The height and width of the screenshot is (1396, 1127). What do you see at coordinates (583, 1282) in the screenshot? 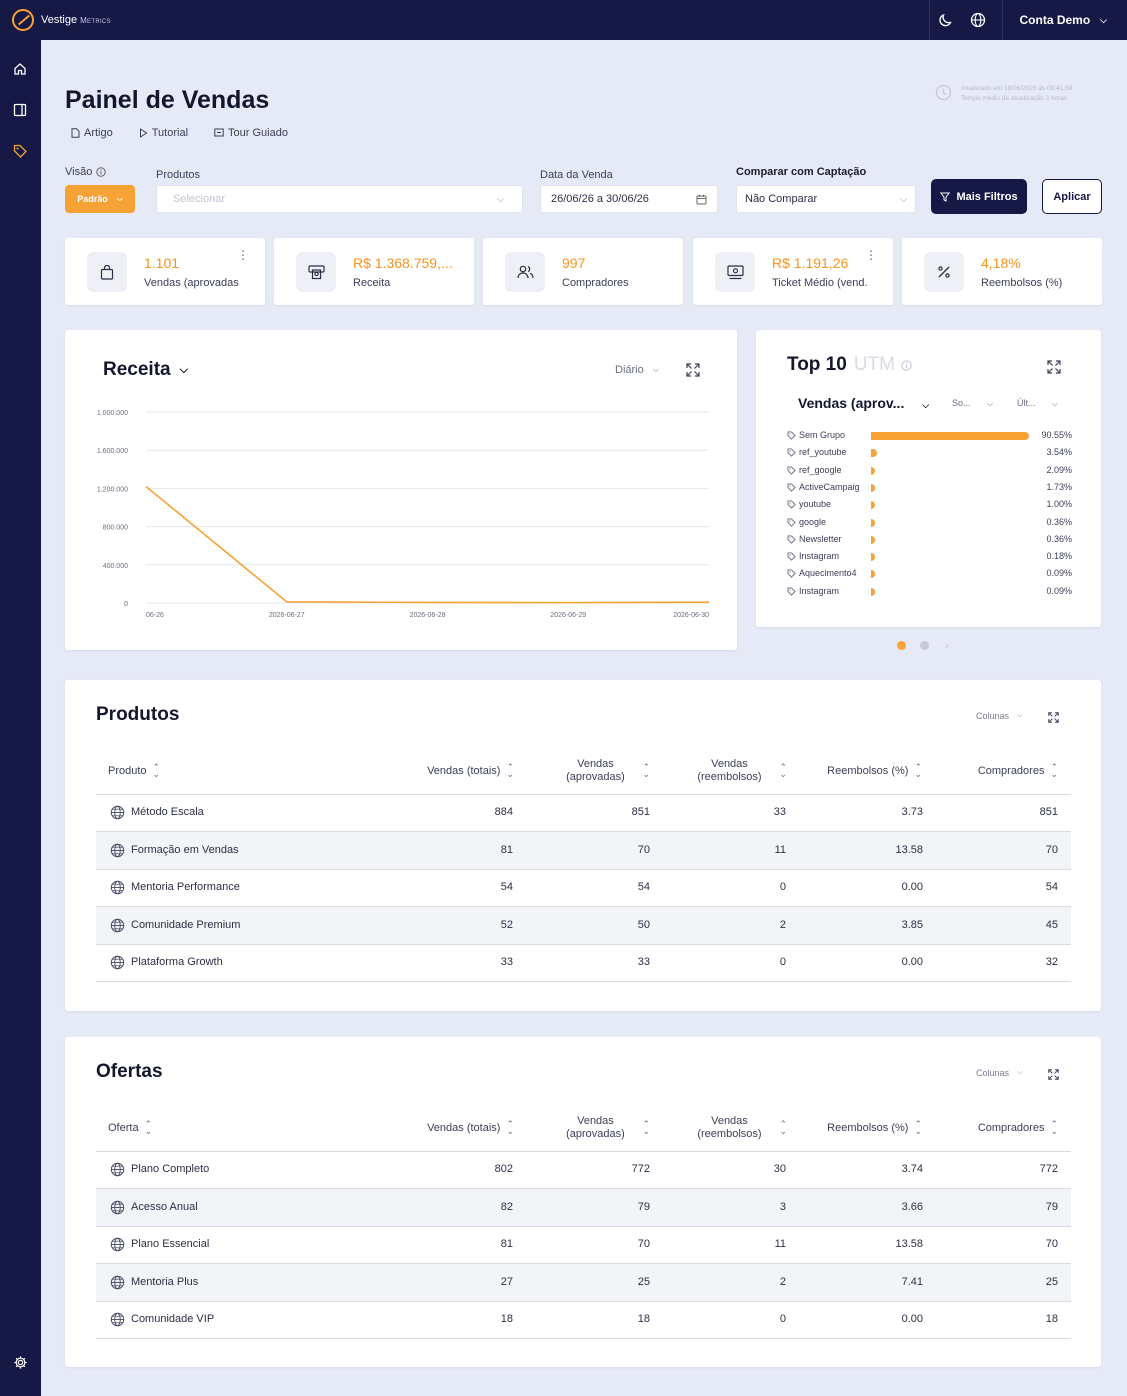
I see `table-row: Mentoria Plus 27 25 2 7.41 25` at bounding box center [583, 1282].